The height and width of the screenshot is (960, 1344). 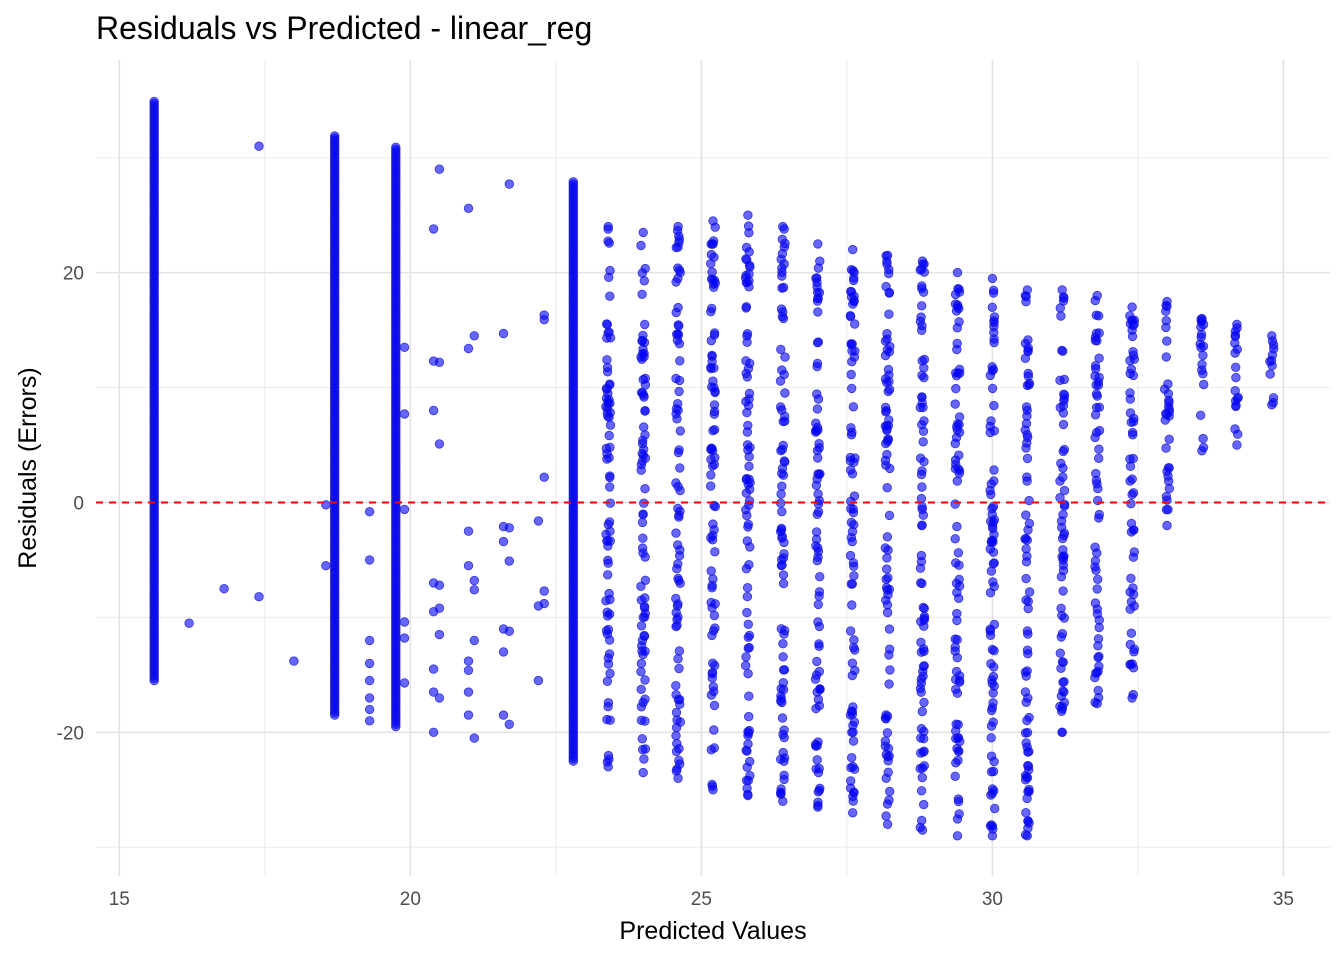 What do you see at coordinates (73, 274) in the screenshot?
I see `y-tick-label: 20` at bounding box center [73, 274].